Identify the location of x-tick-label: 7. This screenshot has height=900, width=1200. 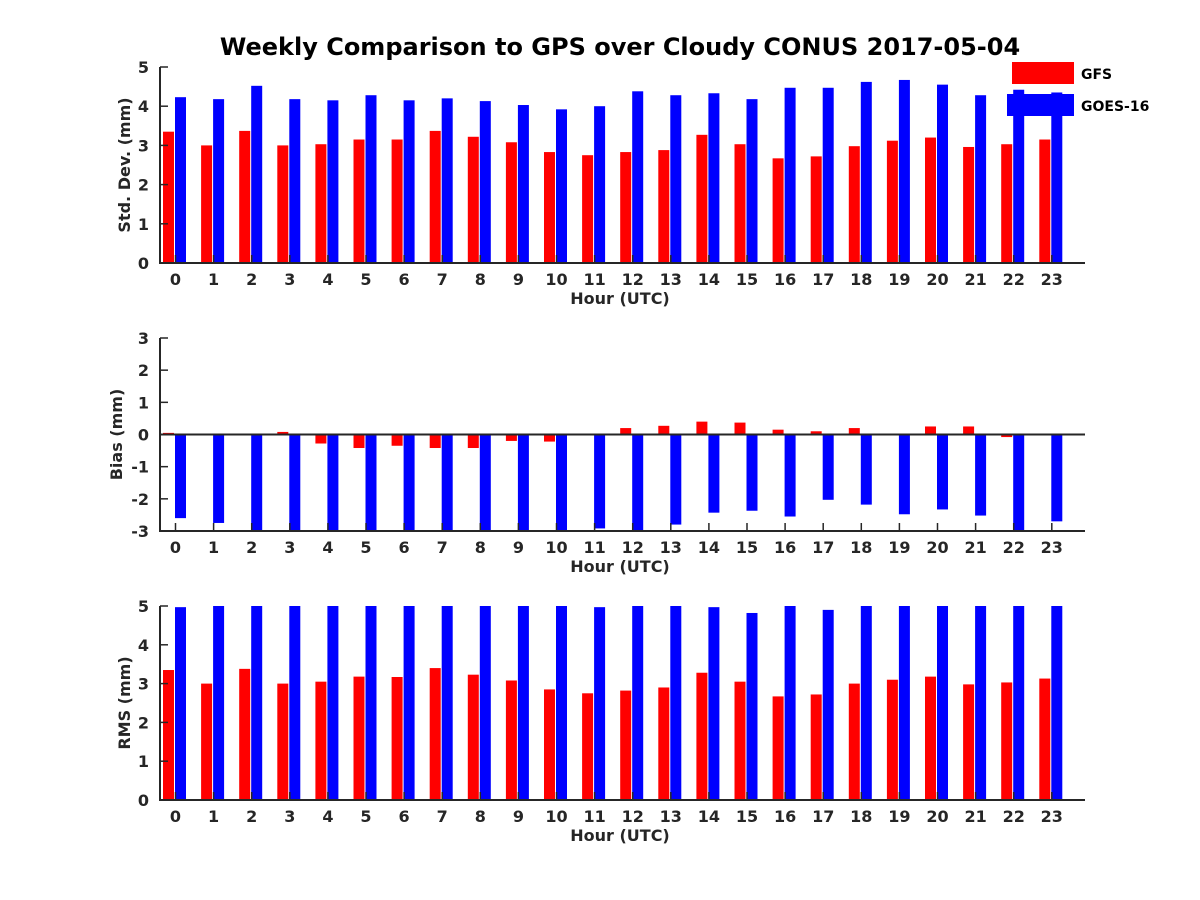
(442, 279).